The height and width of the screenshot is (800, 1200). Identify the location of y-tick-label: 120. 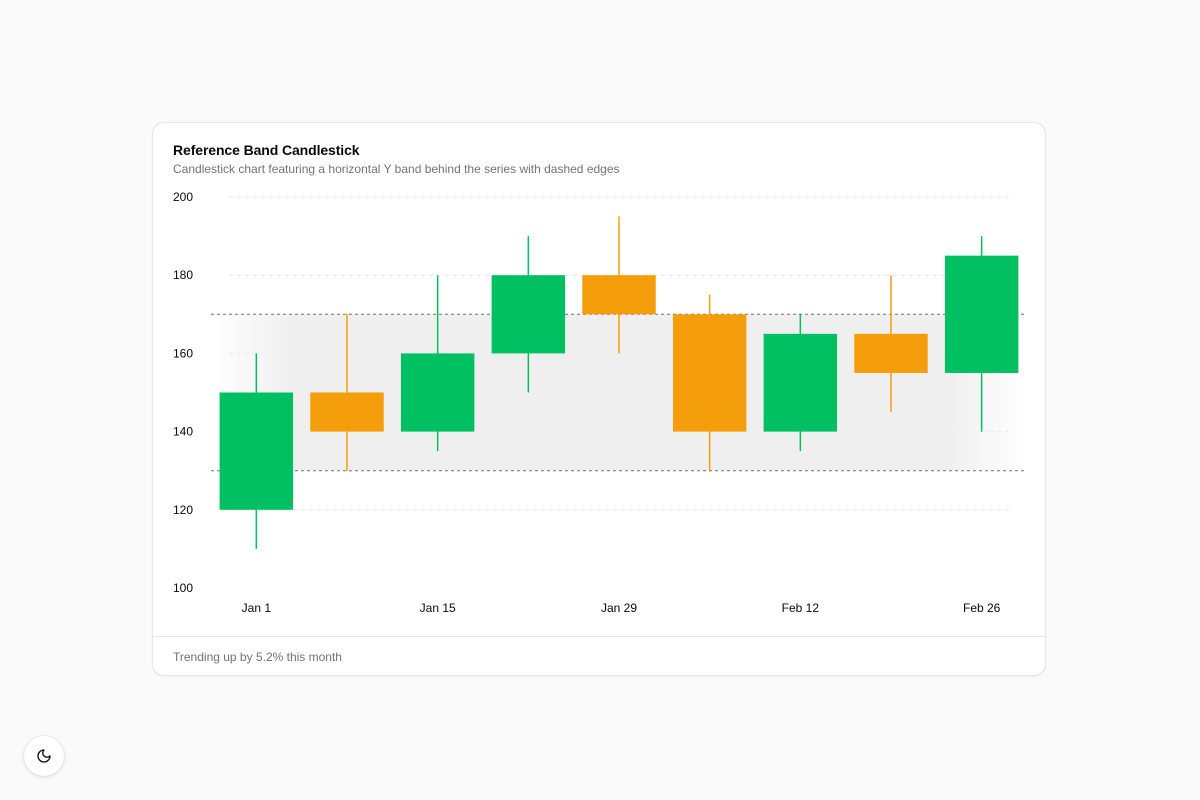
(183, 510).